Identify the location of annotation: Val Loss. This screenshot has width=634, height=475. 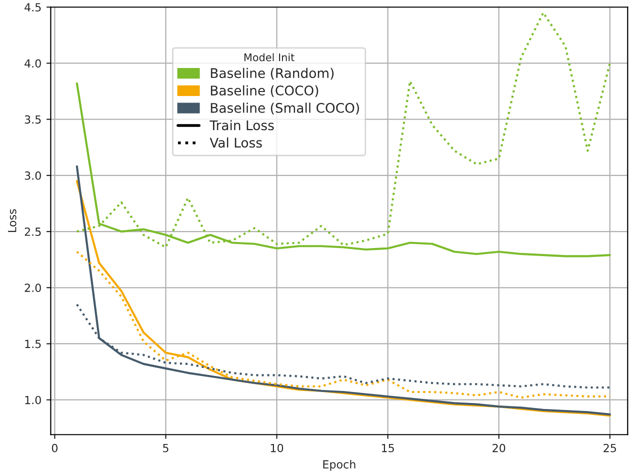
(236, 142).